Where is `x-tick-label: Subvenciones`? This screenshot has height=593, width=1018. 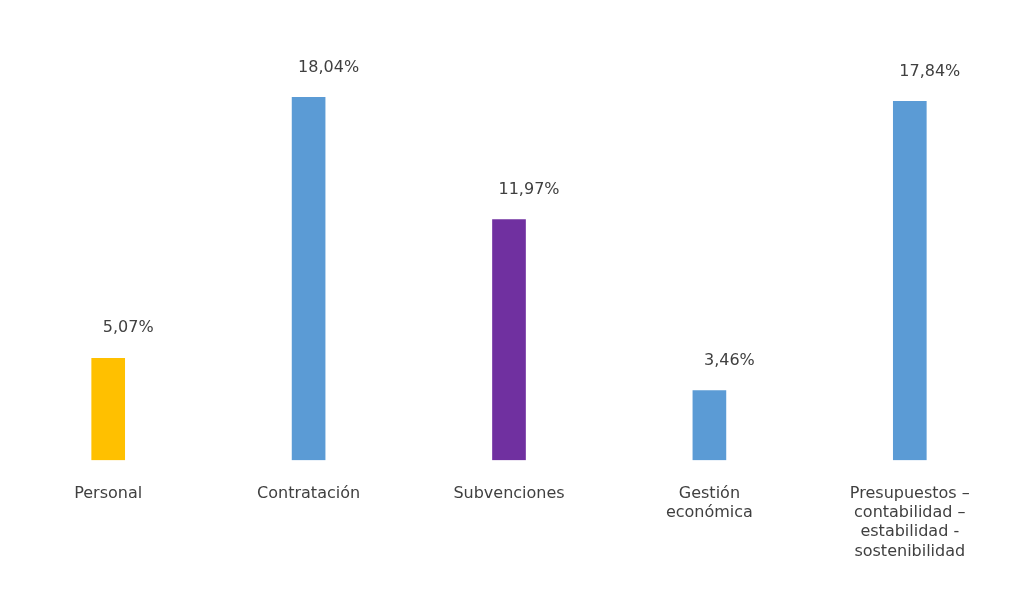 x-tick-label: Subvenciones is located at coordinates (509, 492).